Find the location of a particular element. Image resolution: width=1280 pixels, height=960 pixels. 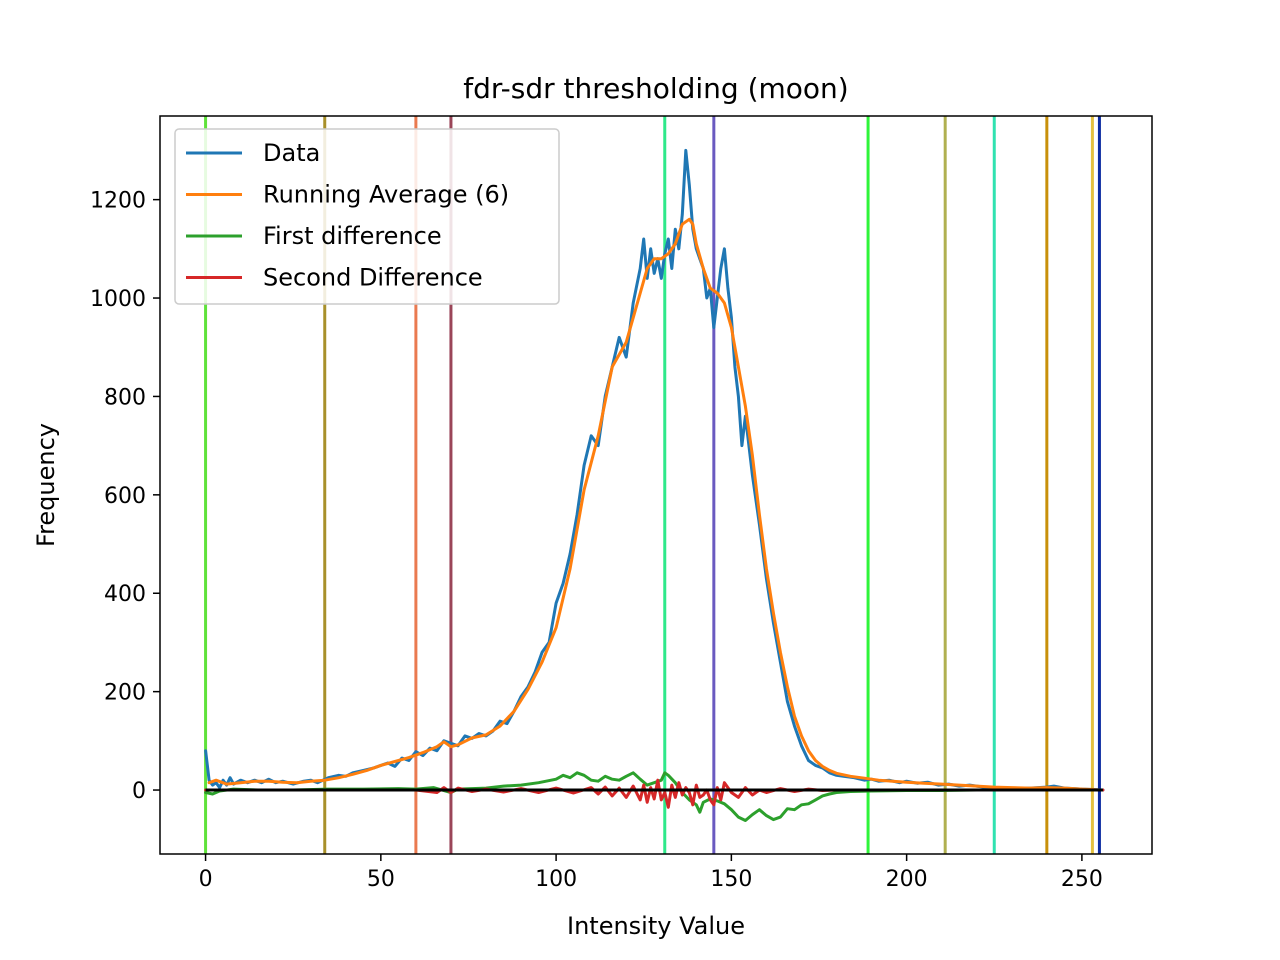

x-tick-label-4: 200 is located at coordinates (907, 879).